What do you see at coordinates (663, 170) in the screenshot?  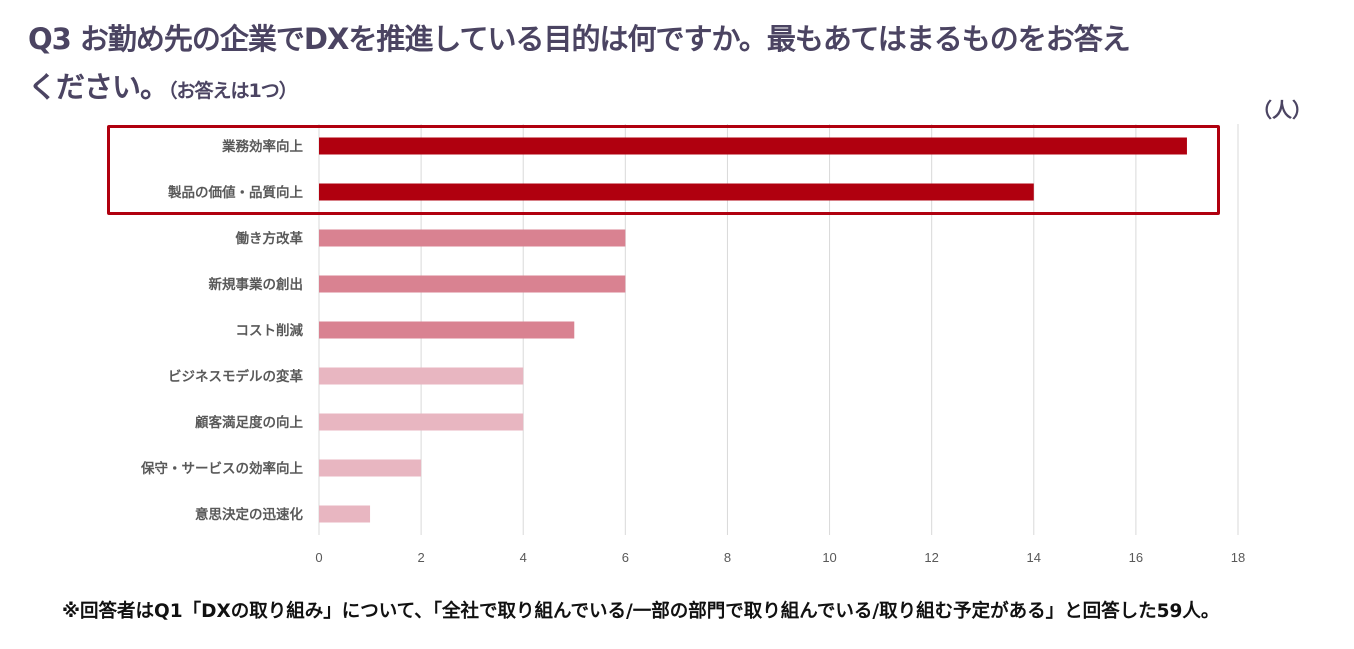 I see `highlight-box` at bounding box center [663, 170].